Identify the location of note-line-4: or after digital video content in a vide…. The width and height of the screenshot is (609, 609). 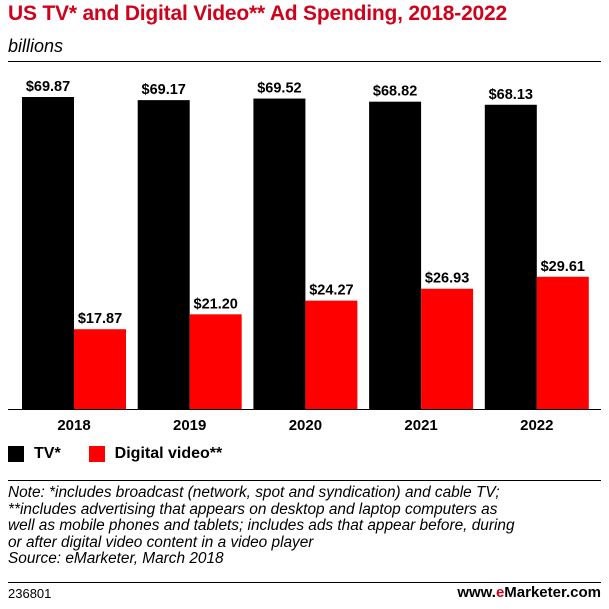
(161, 542).